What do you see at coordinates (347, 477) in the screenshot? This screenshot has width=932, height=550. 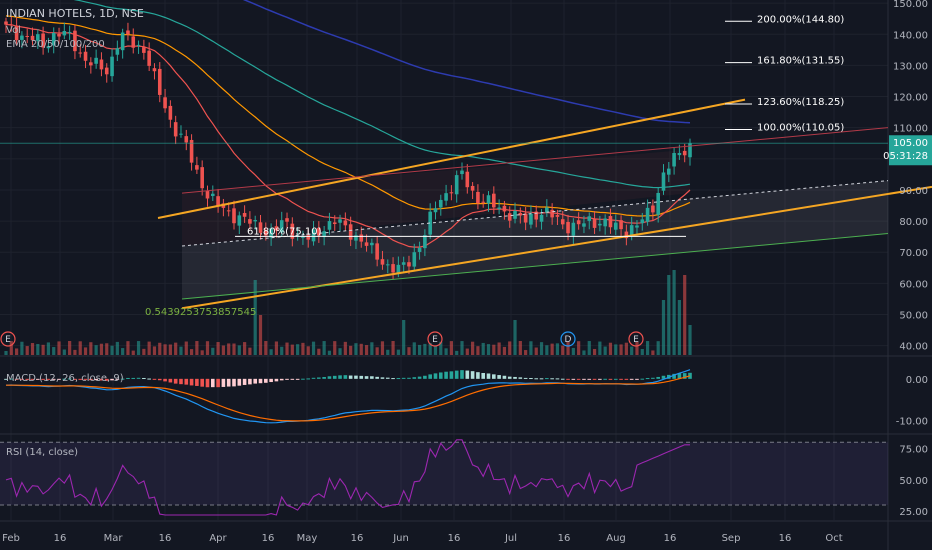 I see `rsi-line` at bounding box center [347, 477].